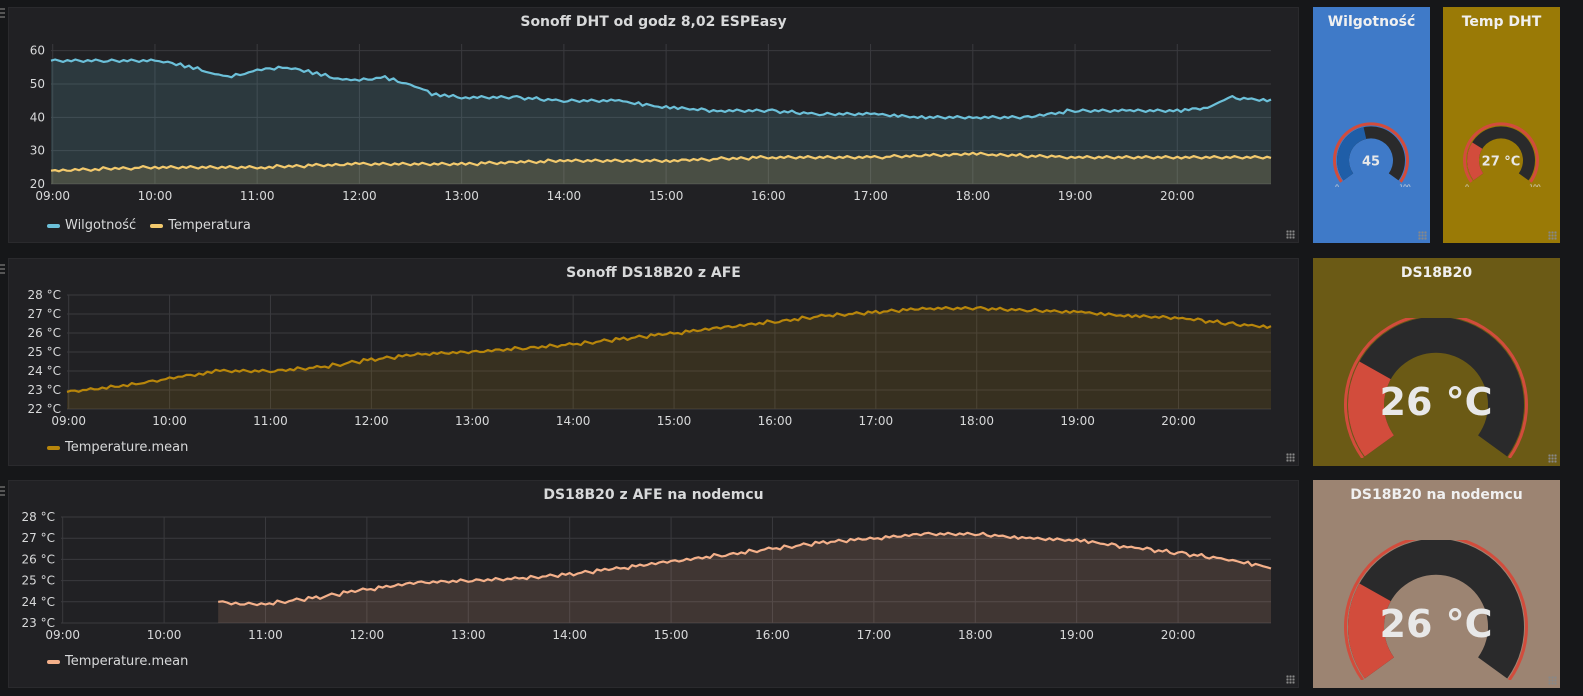  What do you see at coordinates (653, 22) in the screenshot?
I see `panel-title: Sonoff DHT od godz 8,02 ESPEasy` at bounding box center [653, 22].